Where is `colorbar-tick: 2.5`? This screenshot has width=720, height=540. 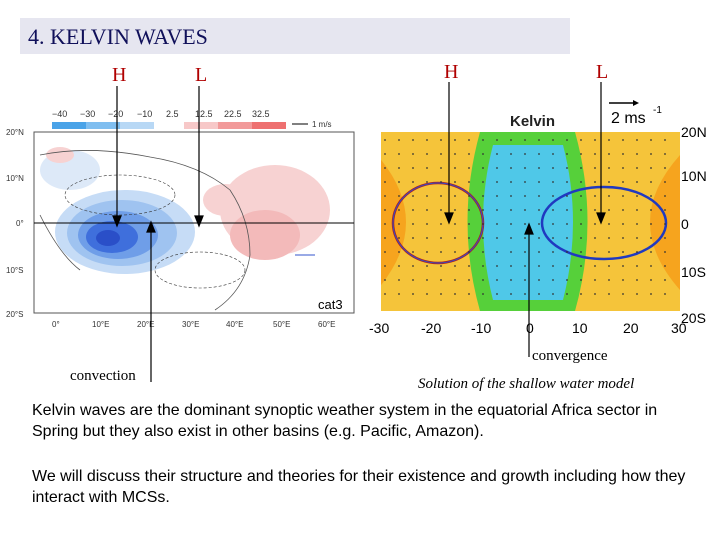
colorbar-tick: 2.5 is located at coordinates (172, 114).